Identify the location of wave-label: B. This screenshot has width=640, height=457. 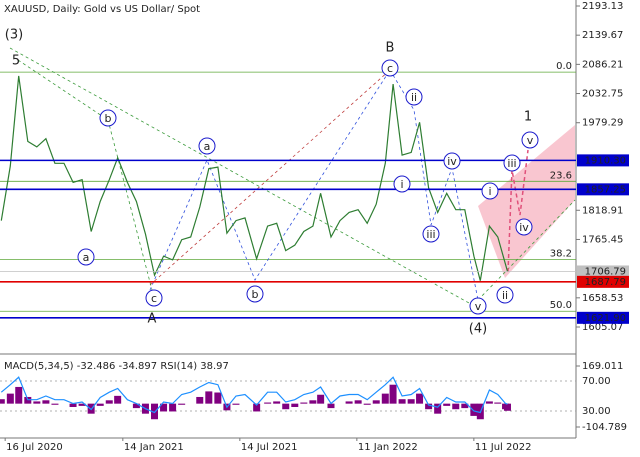
(390, 48).